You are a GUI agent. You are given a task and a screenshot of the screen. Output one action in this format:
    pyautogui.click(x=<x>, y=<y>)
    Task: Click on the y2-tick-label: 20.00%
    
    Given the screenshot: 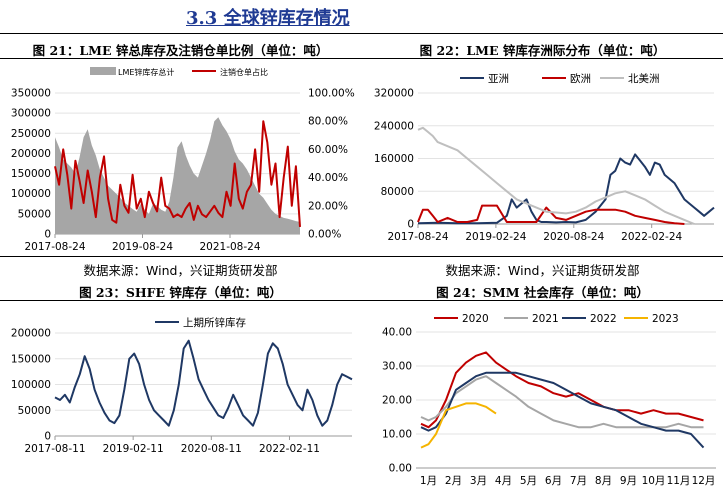 What is the action you would take?
    pyautogui.click(x=328, y=206)
    